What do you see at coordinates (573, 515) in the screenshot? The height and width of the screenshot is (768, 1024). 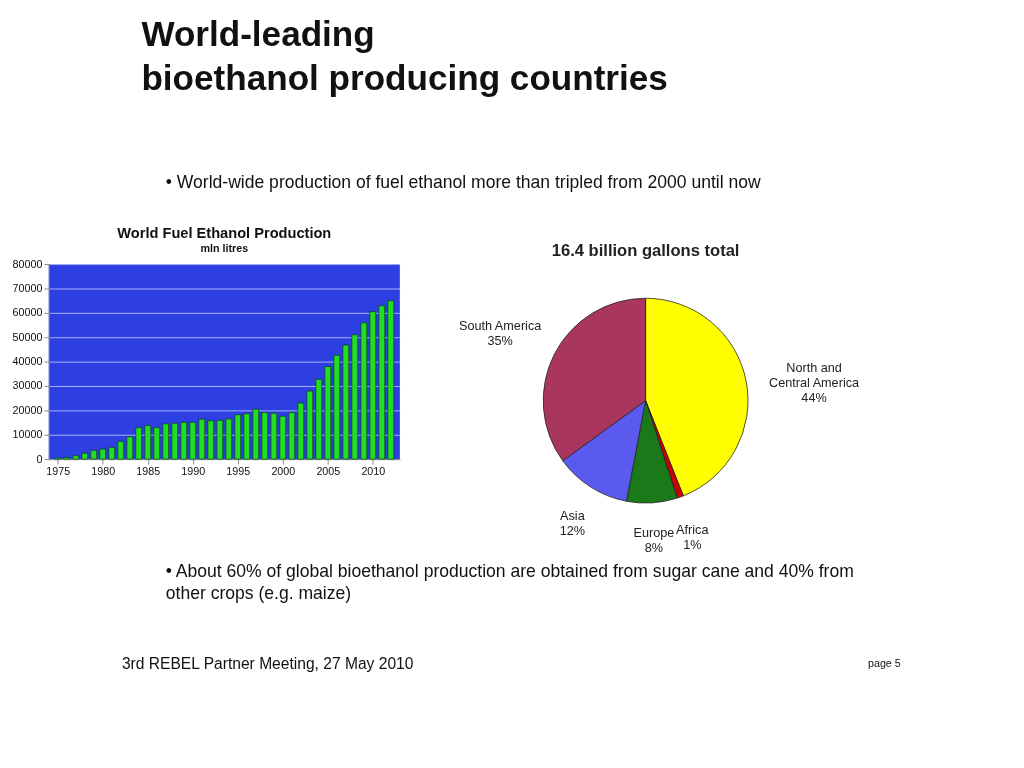 I see `slice-label: Asia` at bounding box center [573, 515].